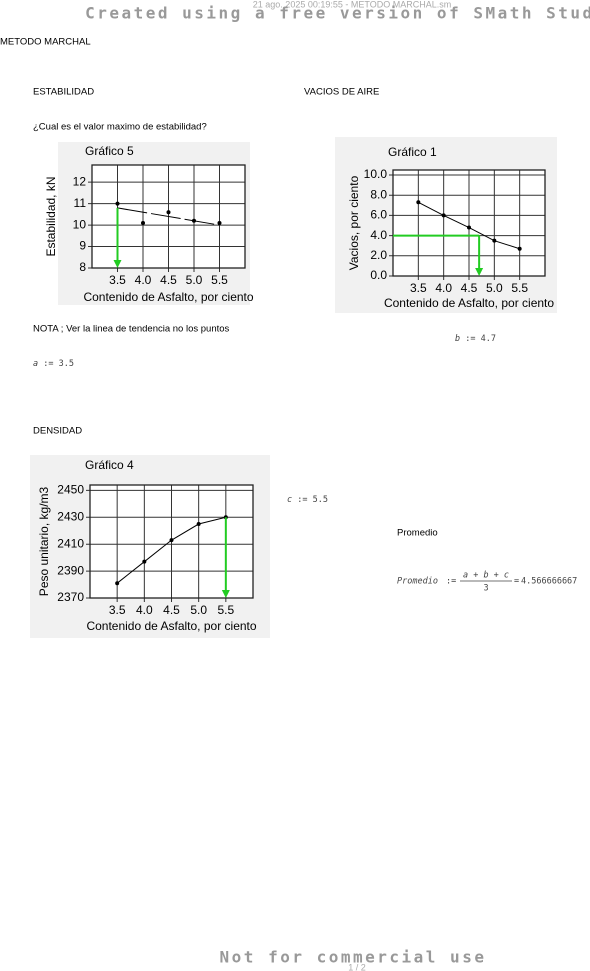 This screenshot has height=971, width=590. I want to click on numerator: a + b + c, so click(486, 576).